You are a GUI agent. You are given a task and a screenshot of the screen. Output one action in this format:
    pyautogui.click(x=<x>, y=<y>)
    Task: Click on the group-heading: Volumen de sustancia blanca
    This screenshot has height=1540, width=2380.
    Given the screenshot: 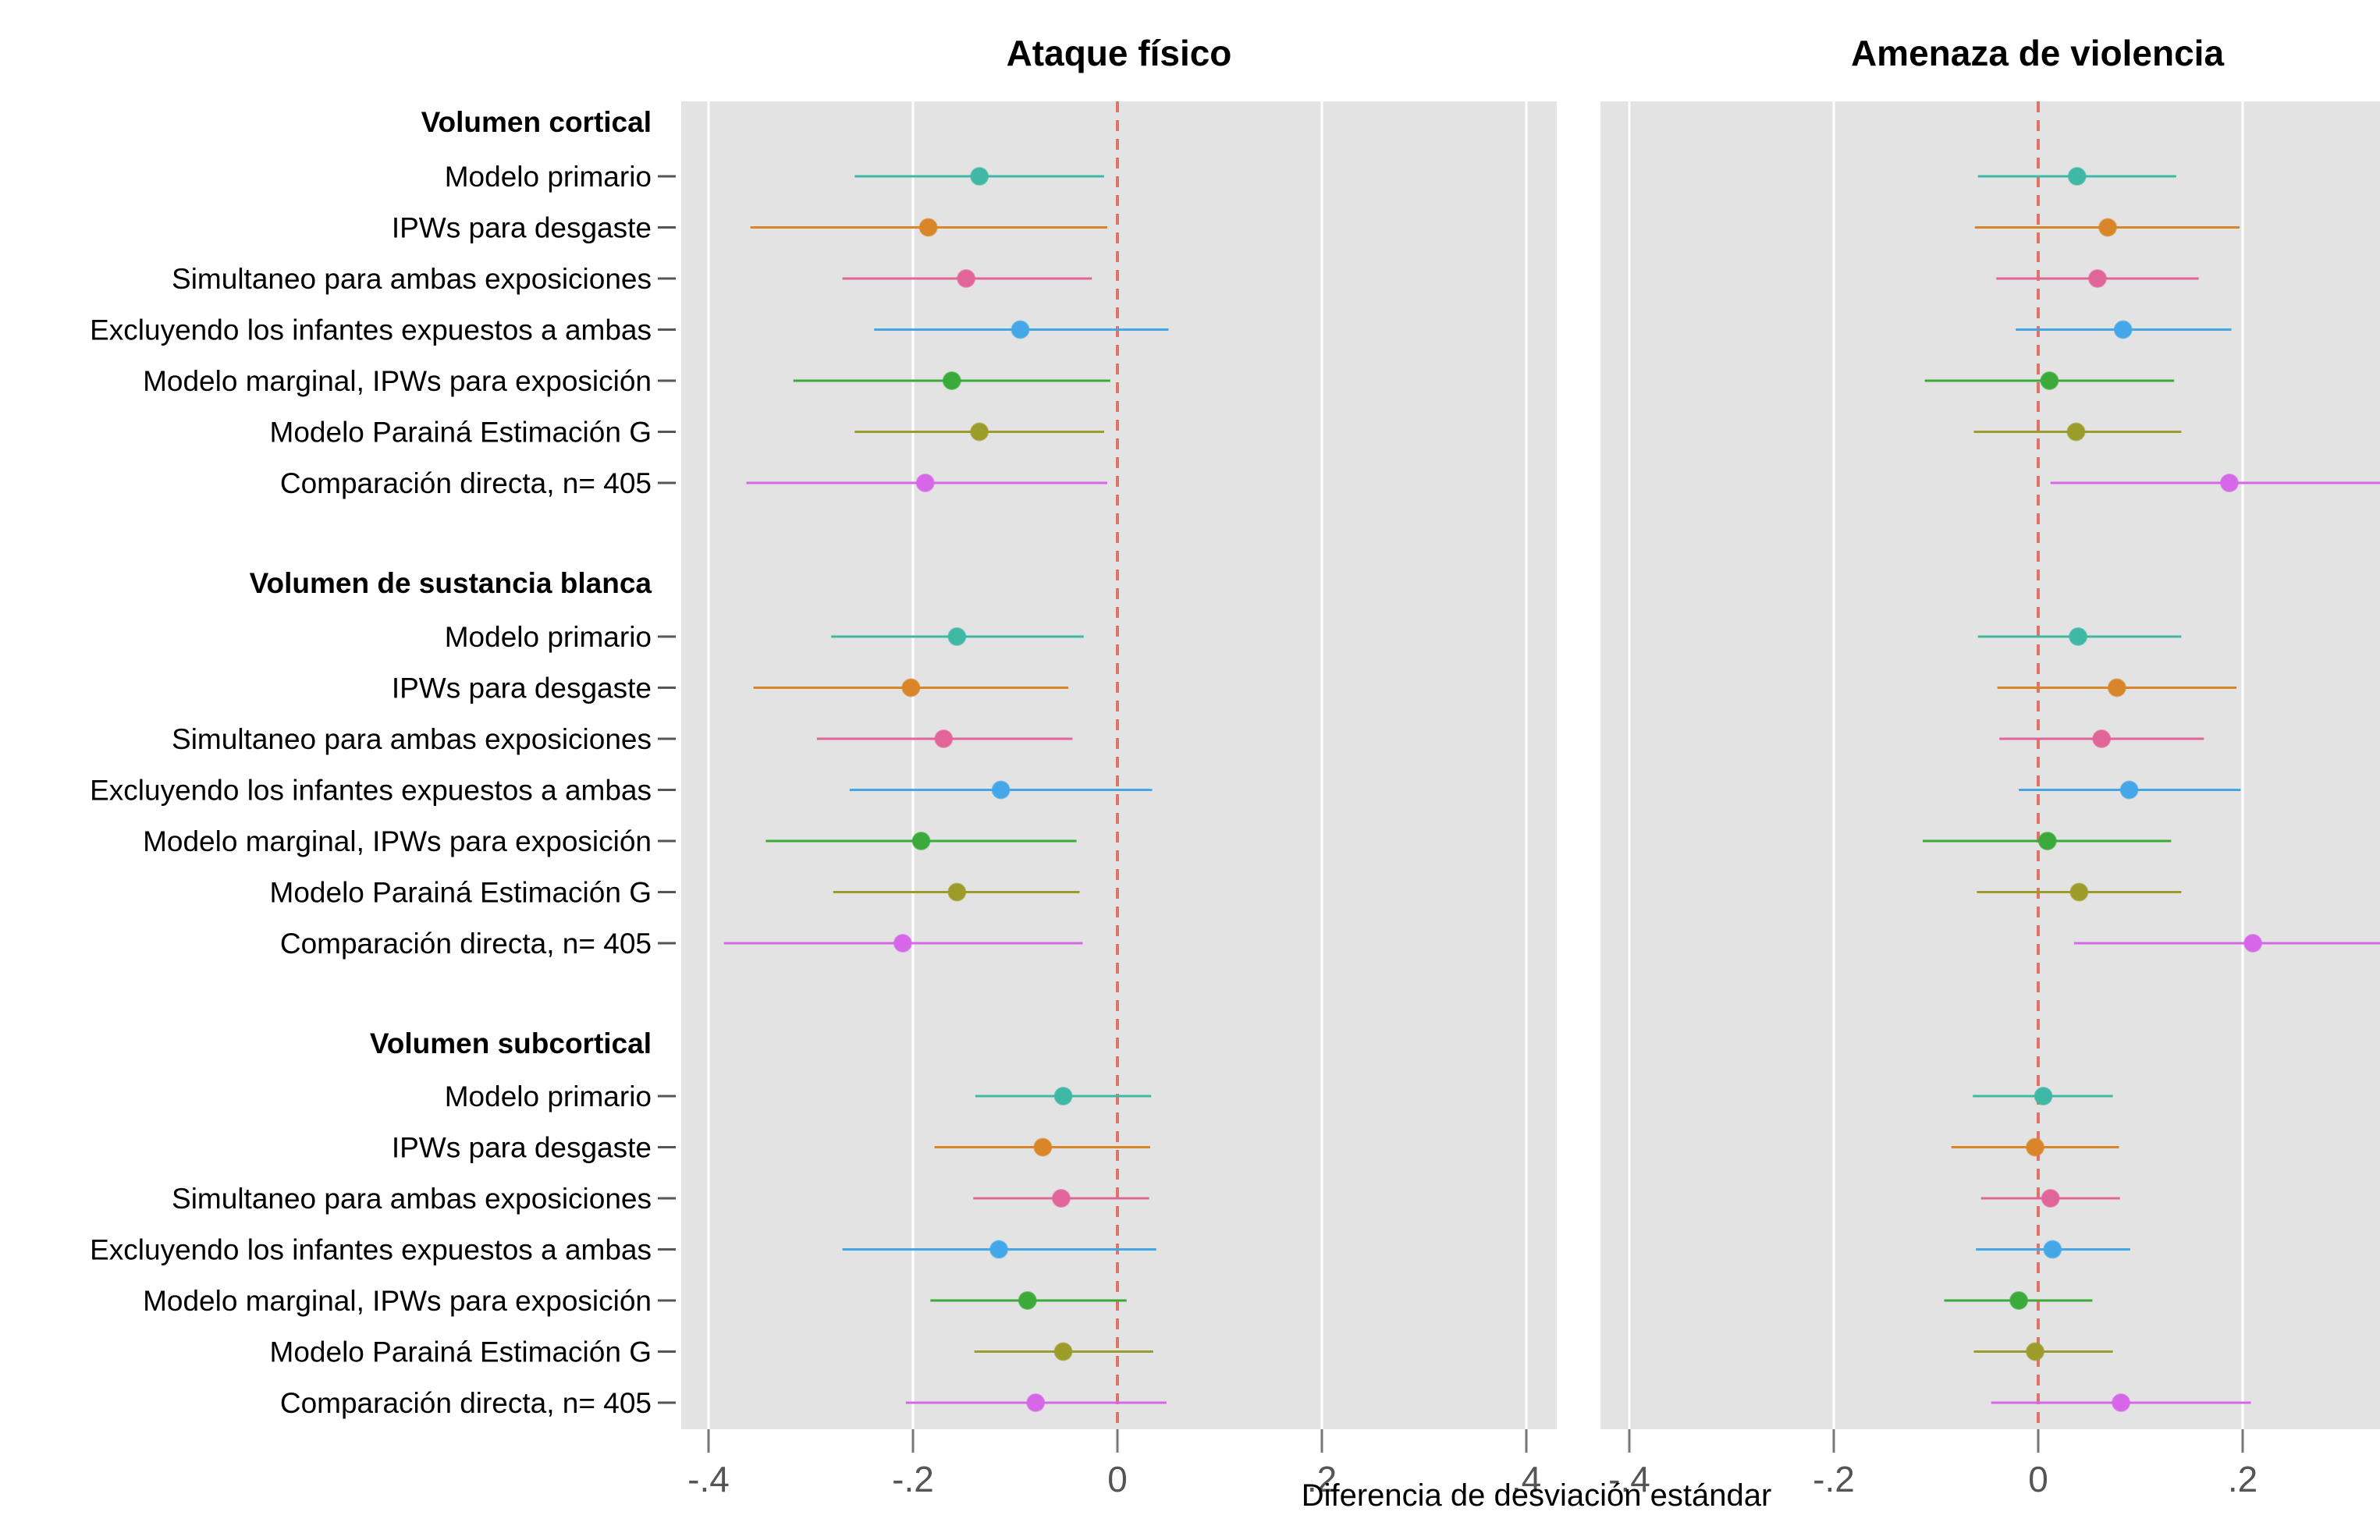 What is the action you would take?
    pyautogui.click(x=451, y=583)
    